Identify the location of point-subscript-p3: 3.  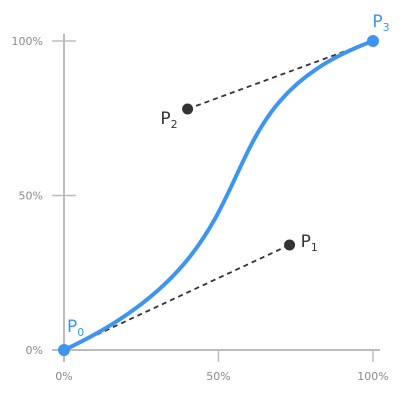
(386, 27).